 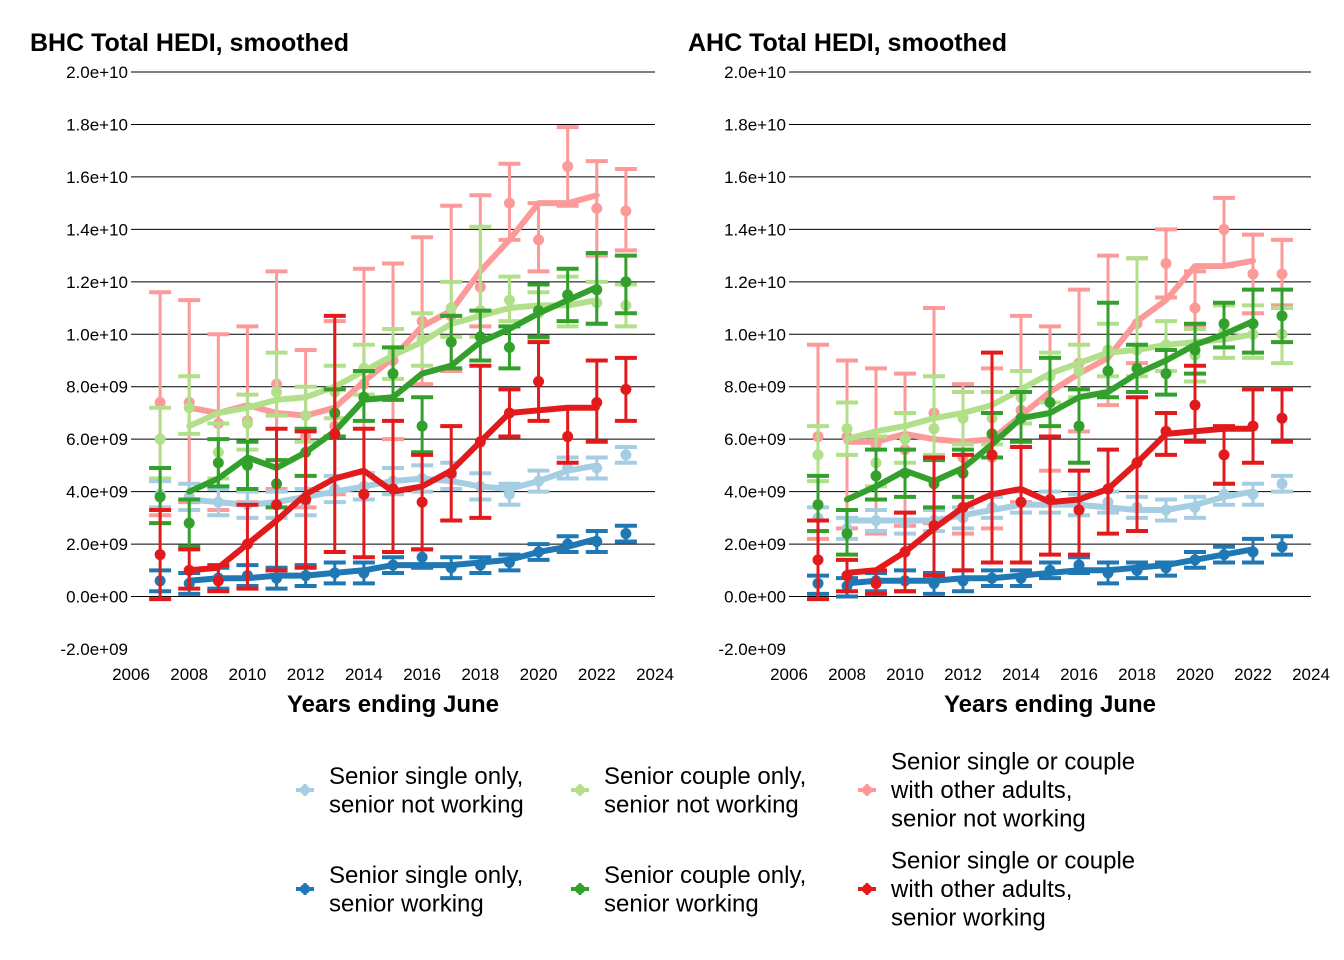 What do you see at coordinates (97, 229) in the screenshot?
I see `y-tick-label: 1.4e+10` at bounding box center [97, 229].